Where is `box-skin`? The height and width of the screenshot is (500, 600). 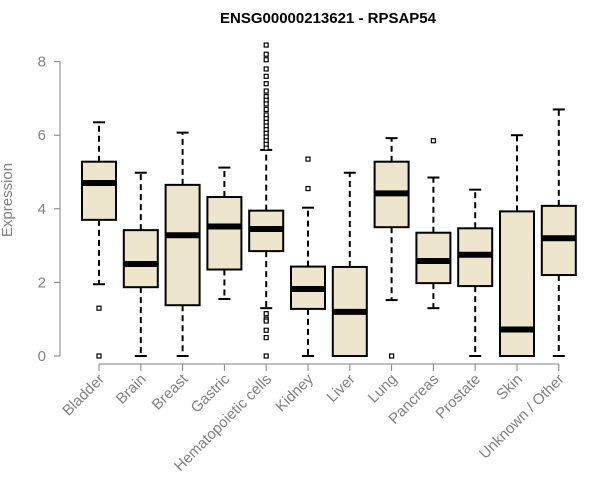
box-skin is located at coordinates (517, 245).